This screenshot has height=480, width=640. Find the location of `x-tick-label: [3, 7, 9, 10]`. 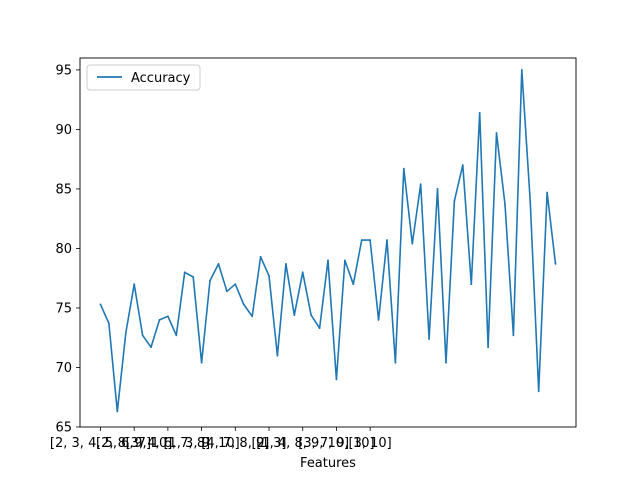

x-tick-label: [3, 7, 9, 10] is located at coordinates (336, 443).